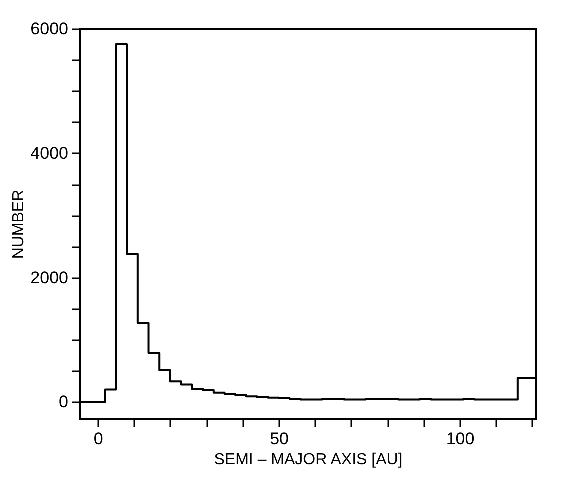  What do you see at coordinates (49, 153) in the screenshot?
I see `y-tick-label: 4000` at bounding box center [49, 153].